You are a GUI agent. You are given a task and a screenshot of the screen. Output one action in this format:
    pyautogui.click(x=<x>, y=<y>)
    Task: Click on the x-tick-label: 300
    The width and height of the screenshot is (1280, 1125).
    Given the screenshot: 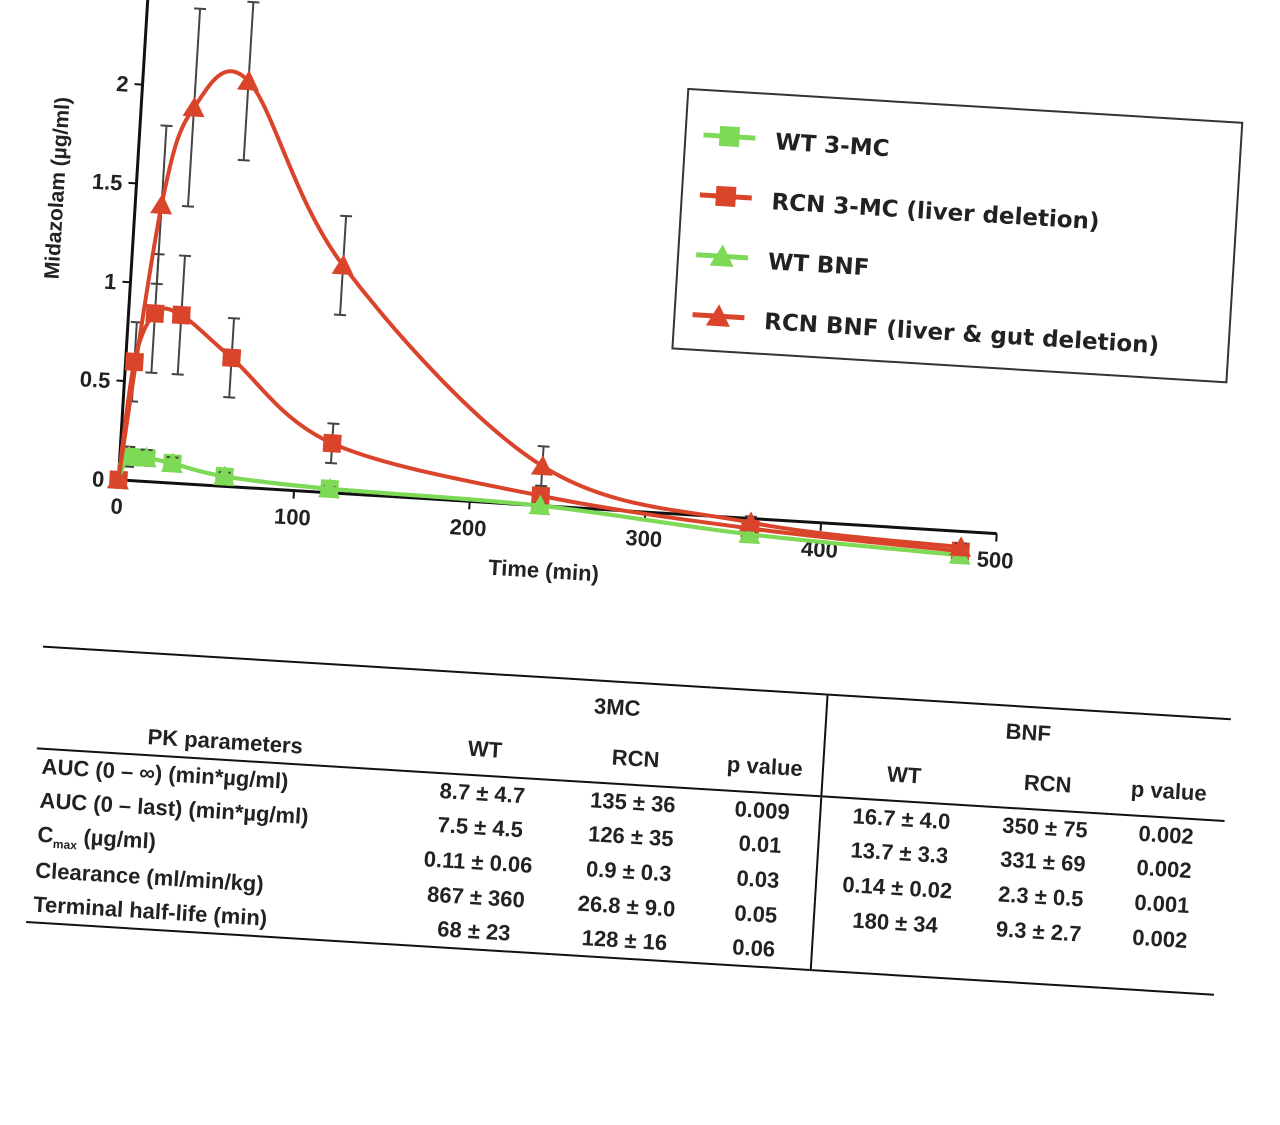 What is the action you would take?
    pyautogui.click(x=644, y=538)
    